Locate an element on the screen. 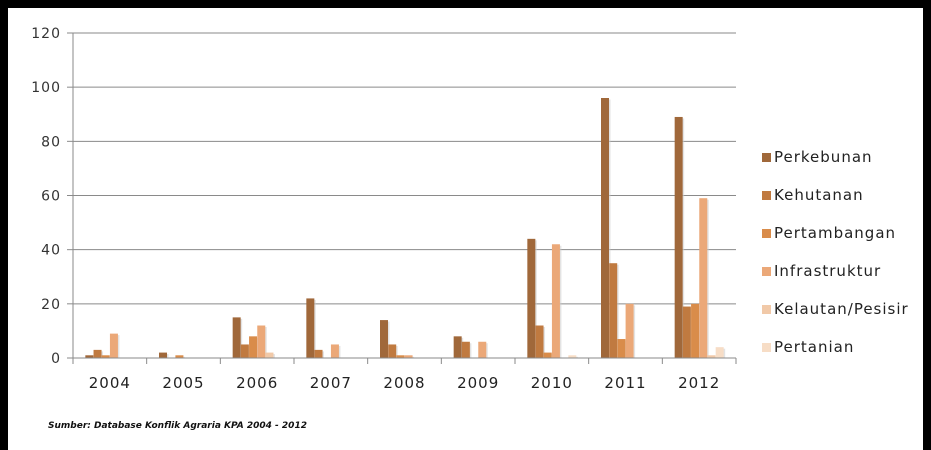 Image resolution: width=931 pixels, height=450 pixels. y-tick-label: 0 is located at coordinates (56, 359).